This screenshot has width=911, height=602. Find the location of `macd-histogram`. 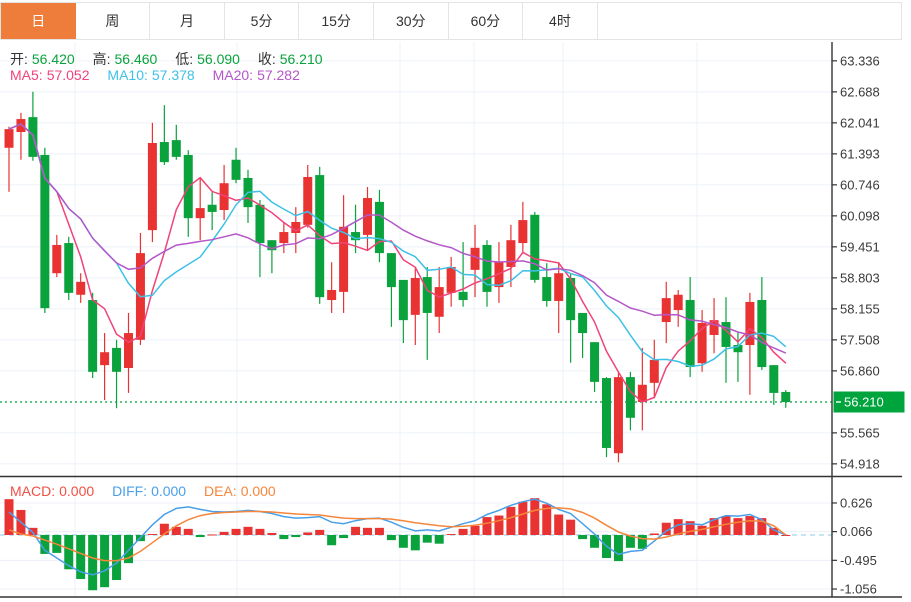

macd-histogram is located at coordinates (397, 544).